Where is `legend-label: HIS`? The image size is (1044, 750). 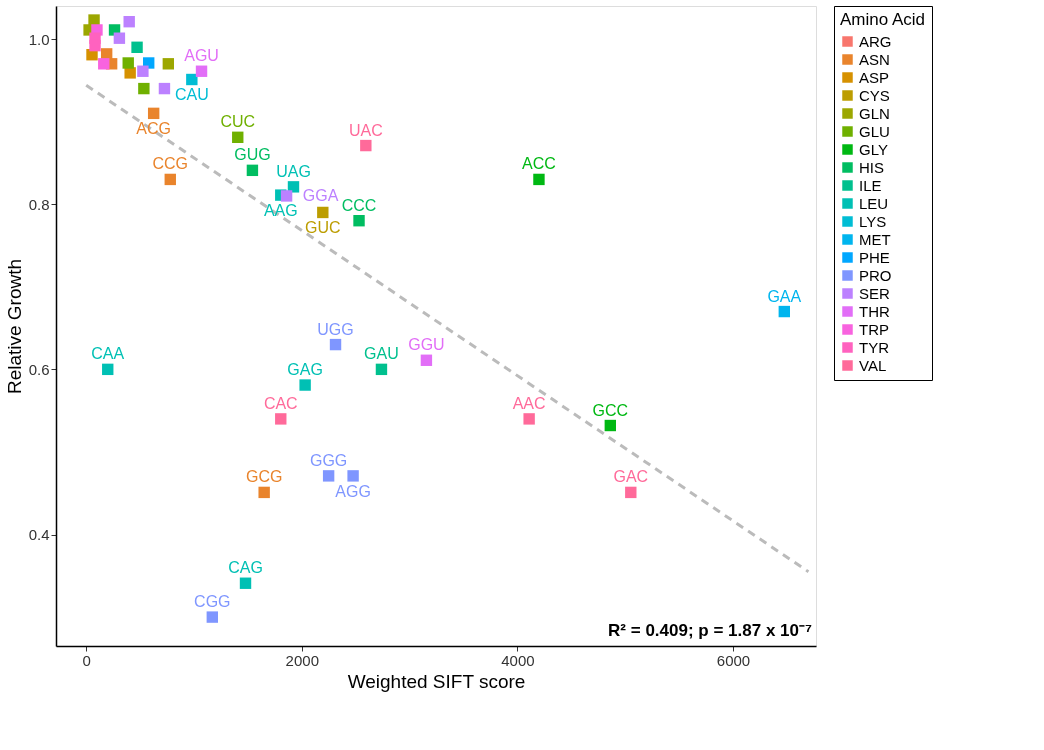
legend-label: HIS is located at coordinates (872, 167).